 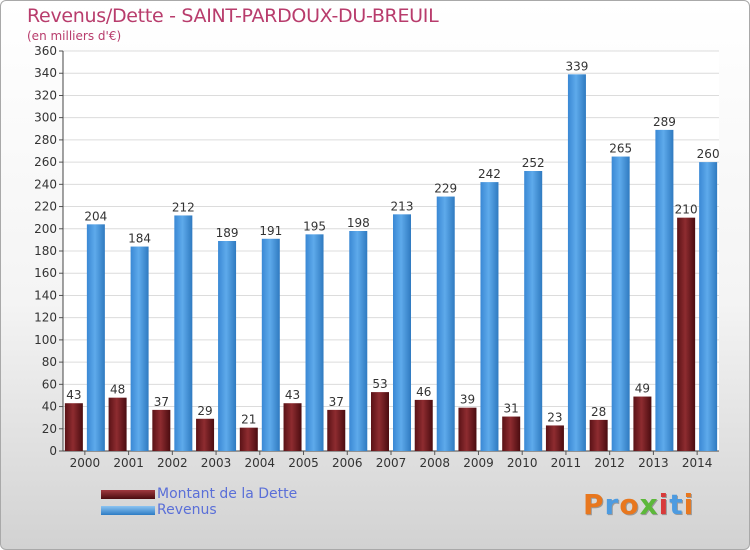 What do you see at coordinates (45, 229) in the screenshot?
I see `y-tick-label: 200` at bounding box center [45, 229].